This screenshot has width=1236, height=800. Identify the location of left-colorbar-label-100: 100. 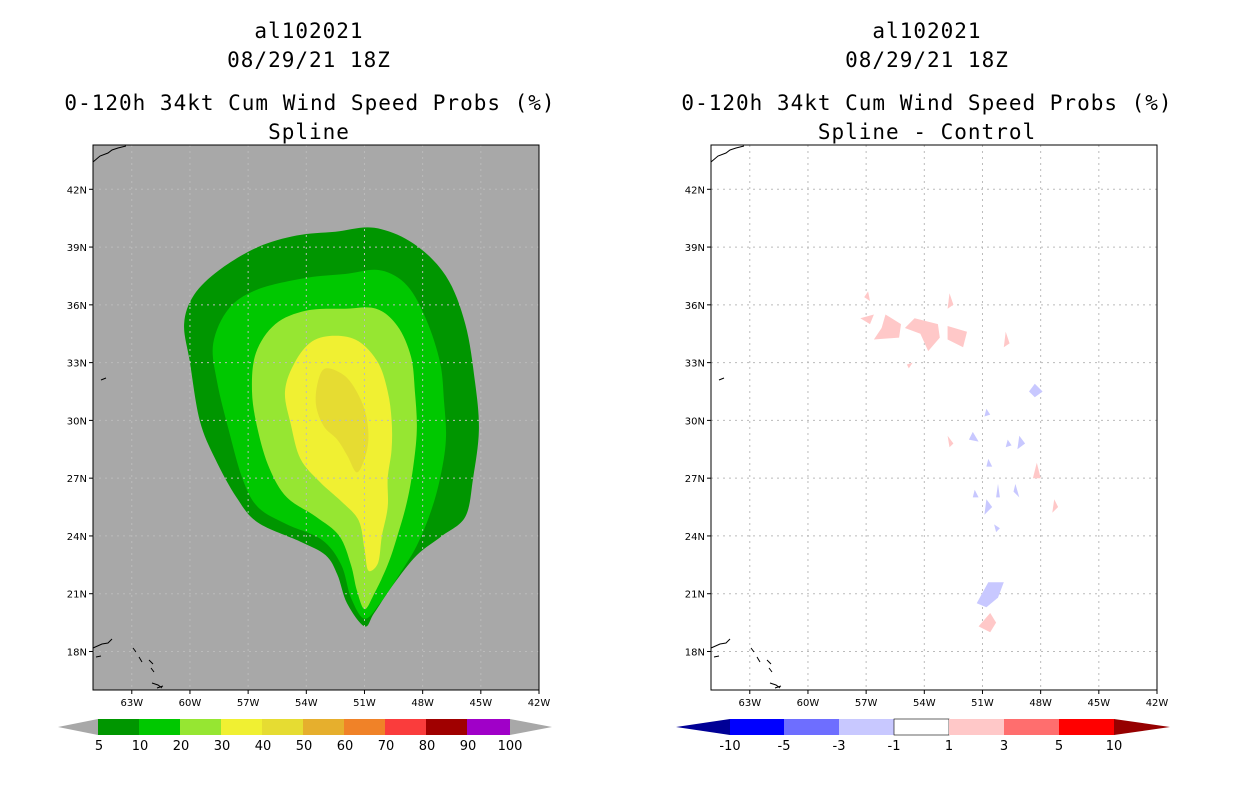
(510, 746).